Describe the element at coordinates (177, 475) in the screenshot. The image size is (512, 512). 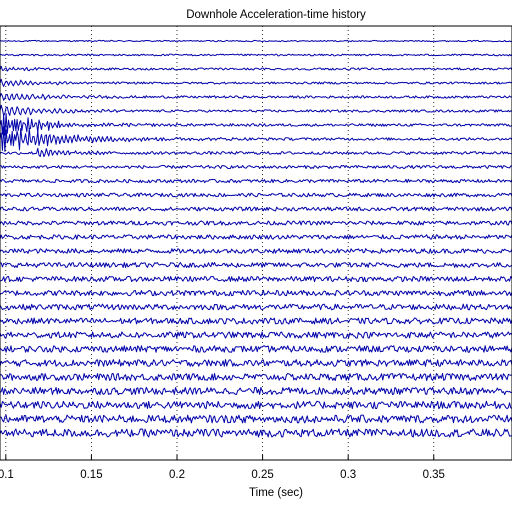
I see `x-tick-label: 0.2` at that location.